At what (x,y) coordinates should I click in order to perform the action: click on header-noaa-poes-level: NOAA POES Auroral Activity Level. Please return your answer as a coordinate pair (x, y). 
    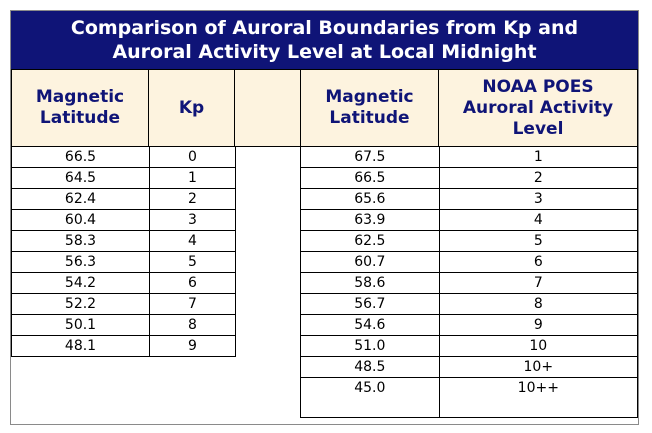
    Looking at the image, I should click on (538, 108).